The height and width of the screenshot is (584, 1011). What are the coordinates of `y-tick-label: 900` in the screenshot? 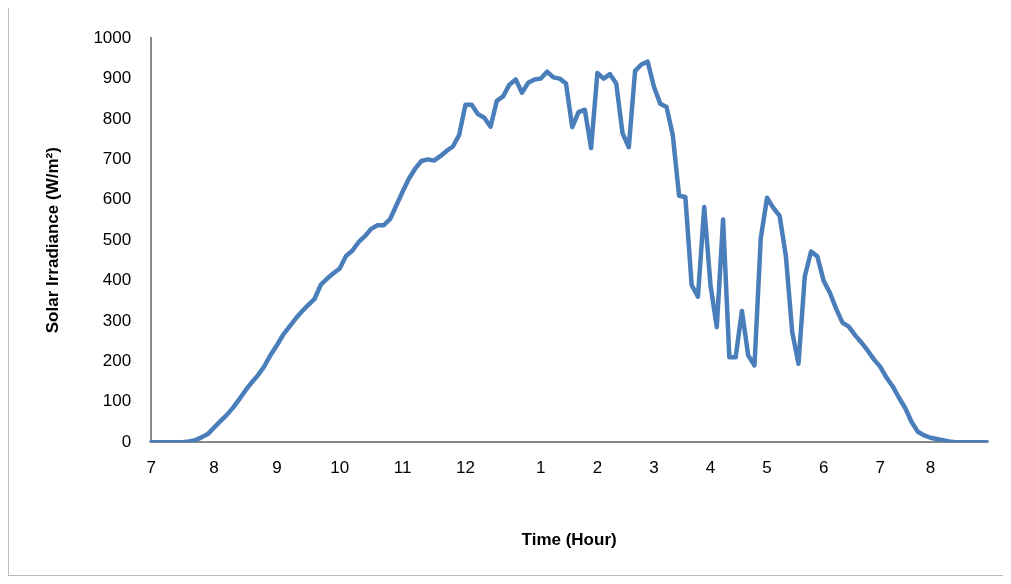 It's located at (117, 78).